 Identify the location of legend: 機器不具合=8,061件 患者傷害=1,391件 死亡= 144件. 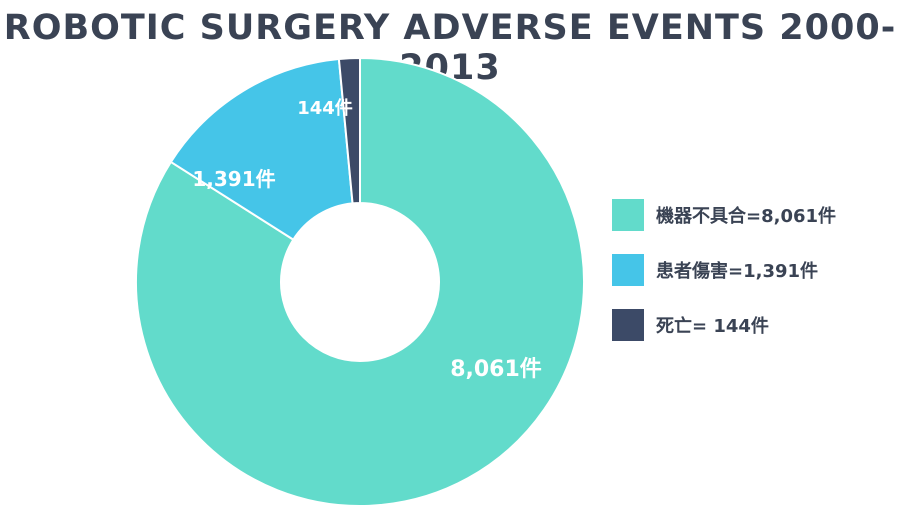
(724, 278).